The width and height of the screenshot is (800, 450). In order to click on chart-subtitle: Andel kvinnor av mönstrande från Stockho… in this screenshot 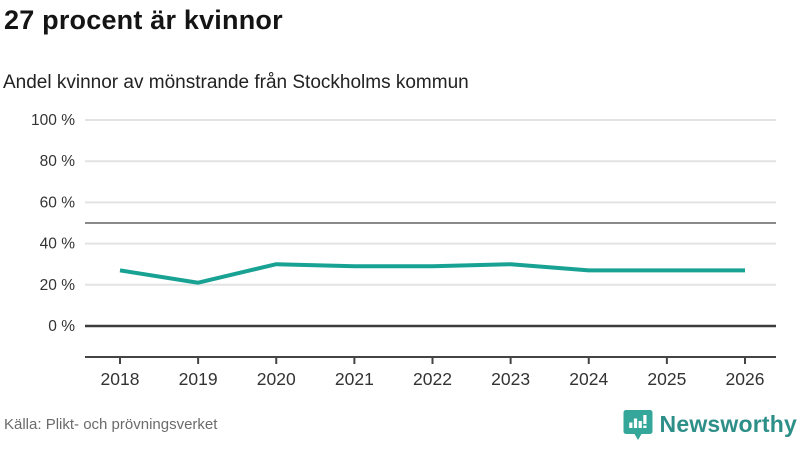, I will do `click(236, 82)`.